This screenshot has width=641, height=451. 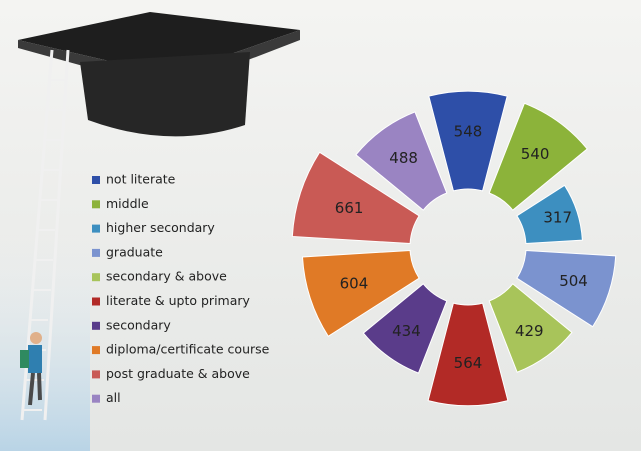 I want to click on ladder, so click(x=45, y=235).